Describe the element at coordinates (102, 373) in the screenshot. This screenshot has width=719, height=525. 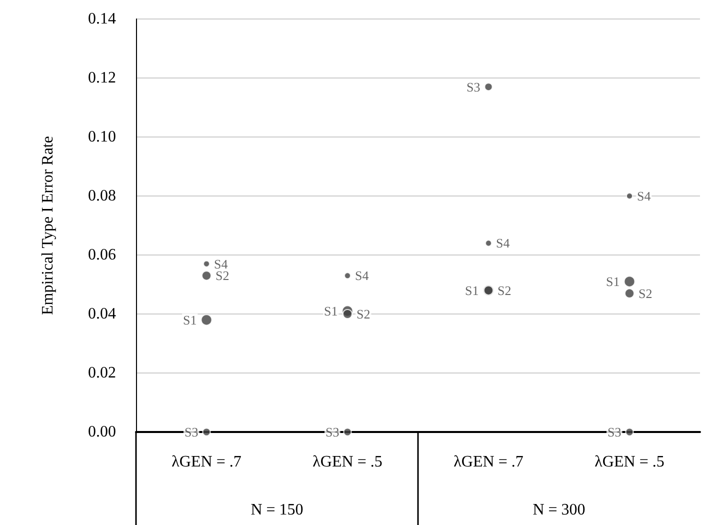
I see `y-tick-label: 0.02` at that location.